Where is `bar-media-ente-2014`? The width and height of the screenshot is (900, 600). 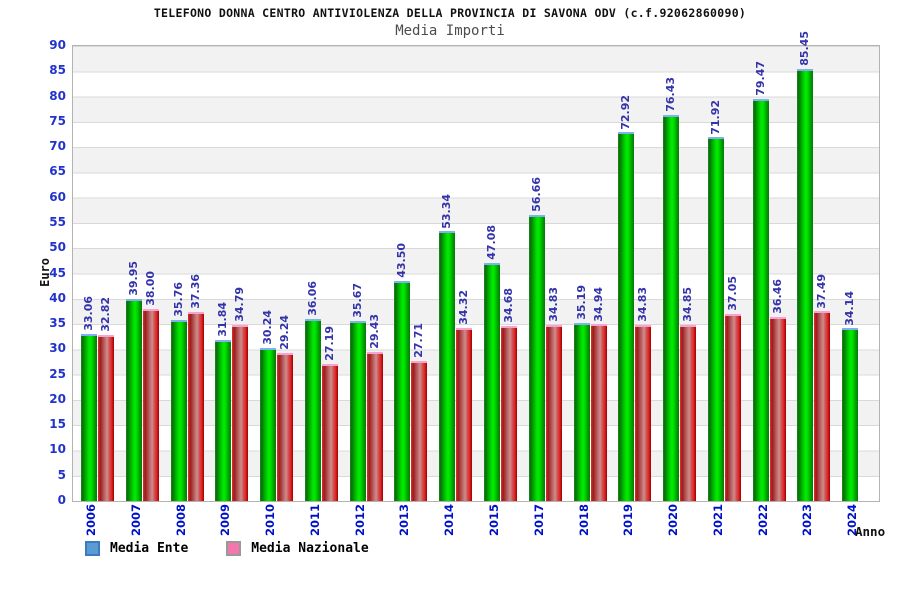
bar-media-ente-2014 is located at coordinates (447, 366).